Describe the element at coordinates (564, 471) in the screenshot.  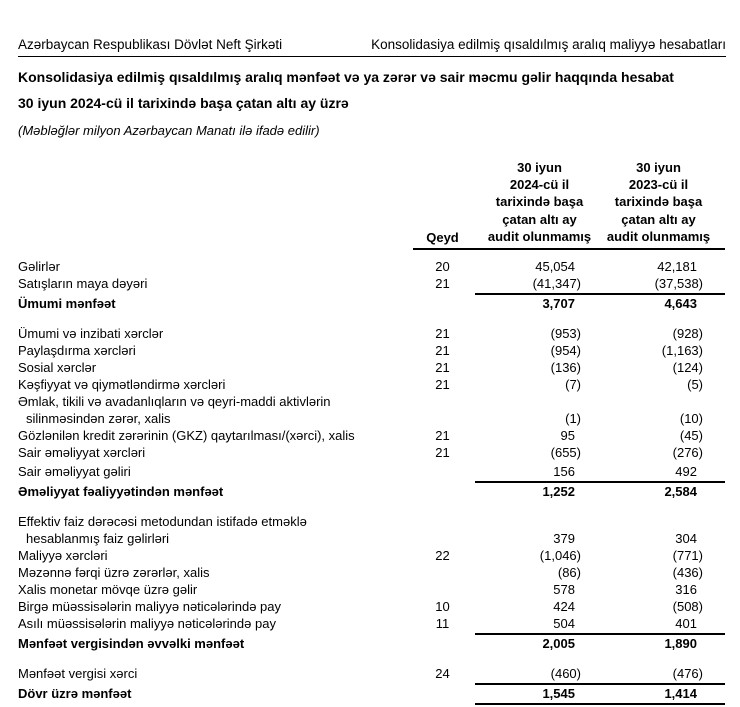
I see `value-2024-cell: 156` at that location.